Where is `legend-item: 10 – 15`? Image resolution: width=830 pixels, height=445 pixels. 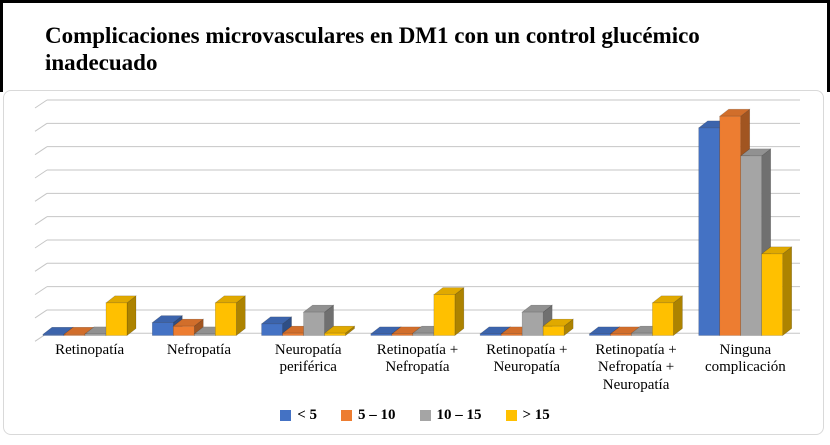 legend-item: 10 – 15 is located at coordinates (450, 415).